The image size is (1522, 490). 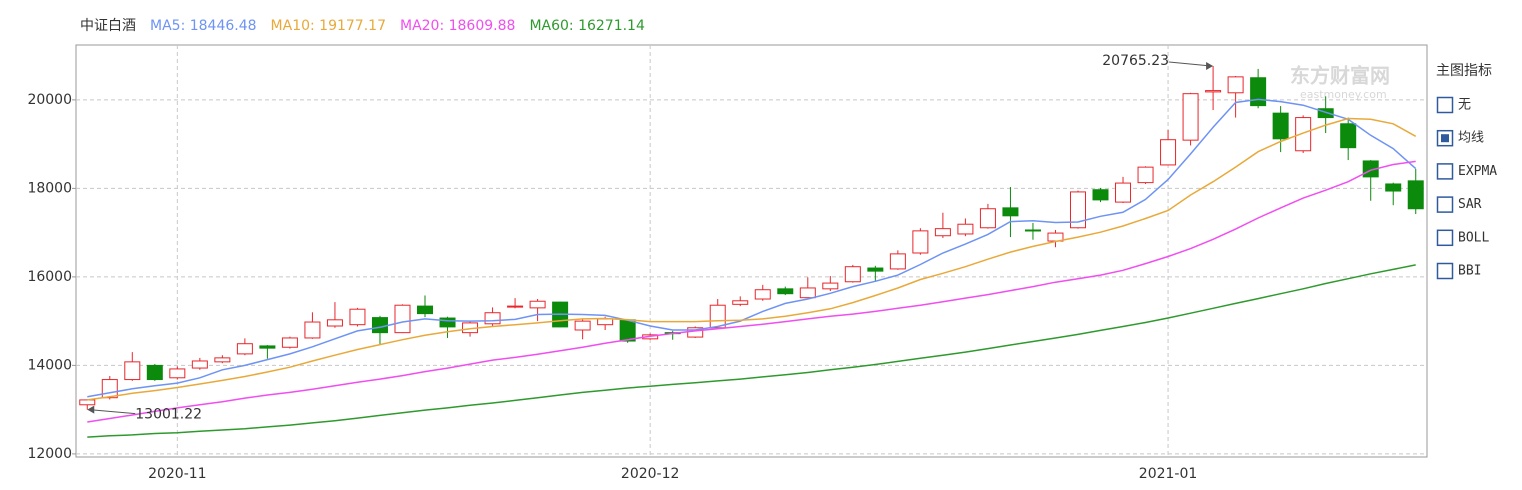 I want to click on indicator-option: EXPMA, so click(x=1467, y=171).